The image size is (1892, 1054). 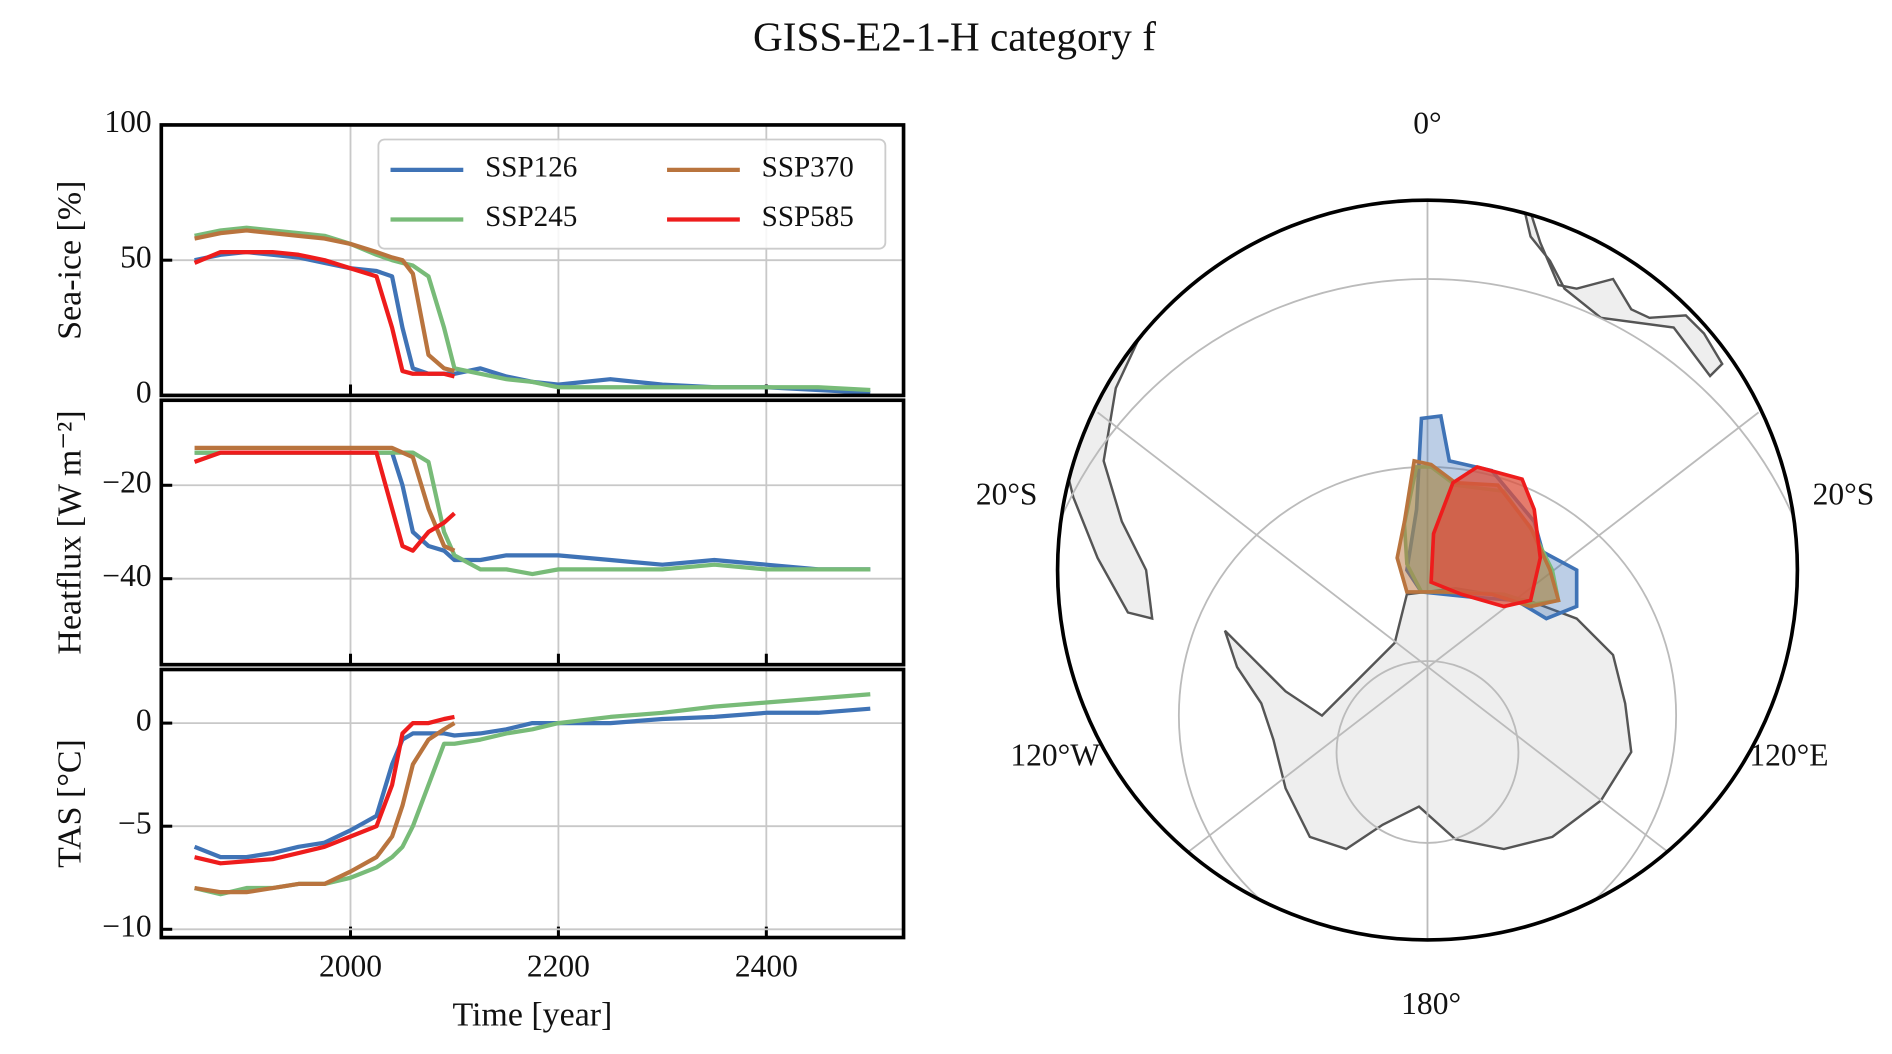 I want to click on figure-title: GISS-E2-1-H category f, so click(x=954, y=37).